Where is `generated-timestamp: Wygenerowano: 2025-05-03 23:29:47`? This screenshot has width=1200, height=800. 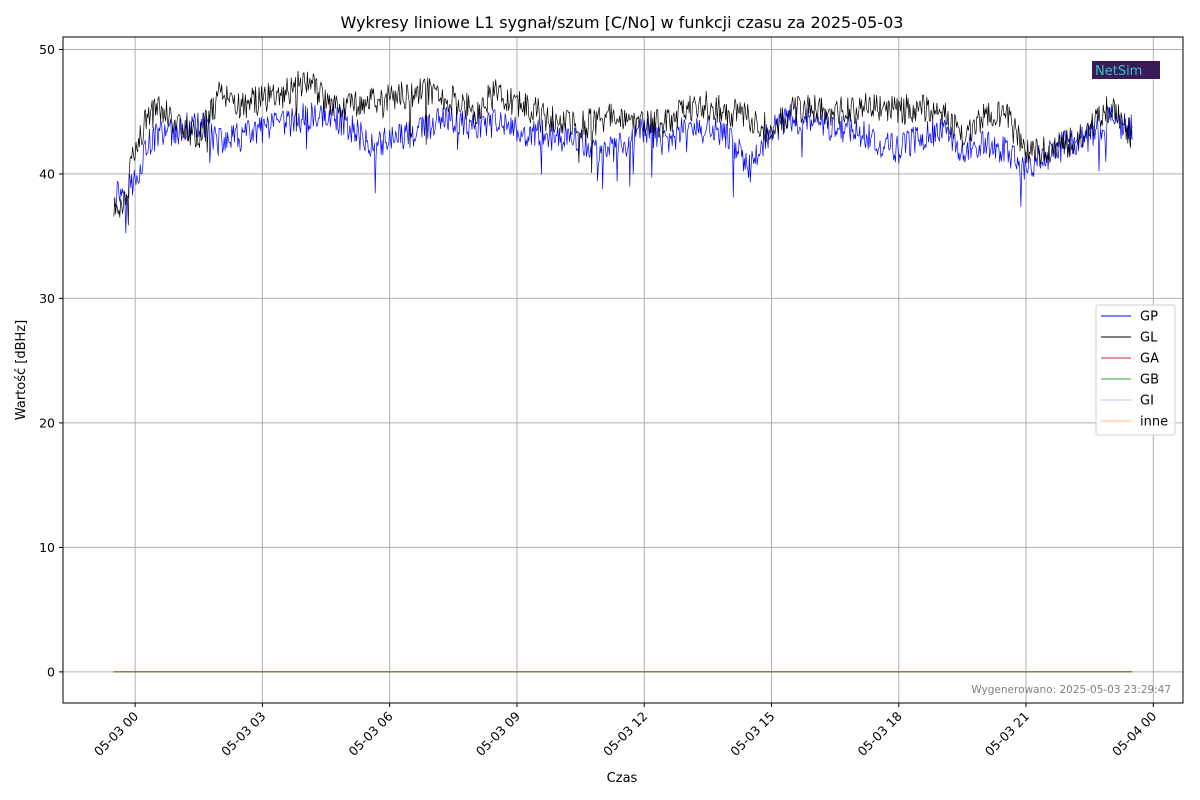
generated-timestamp: Wygenerowano: 2025-05-03 23:29:47 is located at coordinates (1071, 690).